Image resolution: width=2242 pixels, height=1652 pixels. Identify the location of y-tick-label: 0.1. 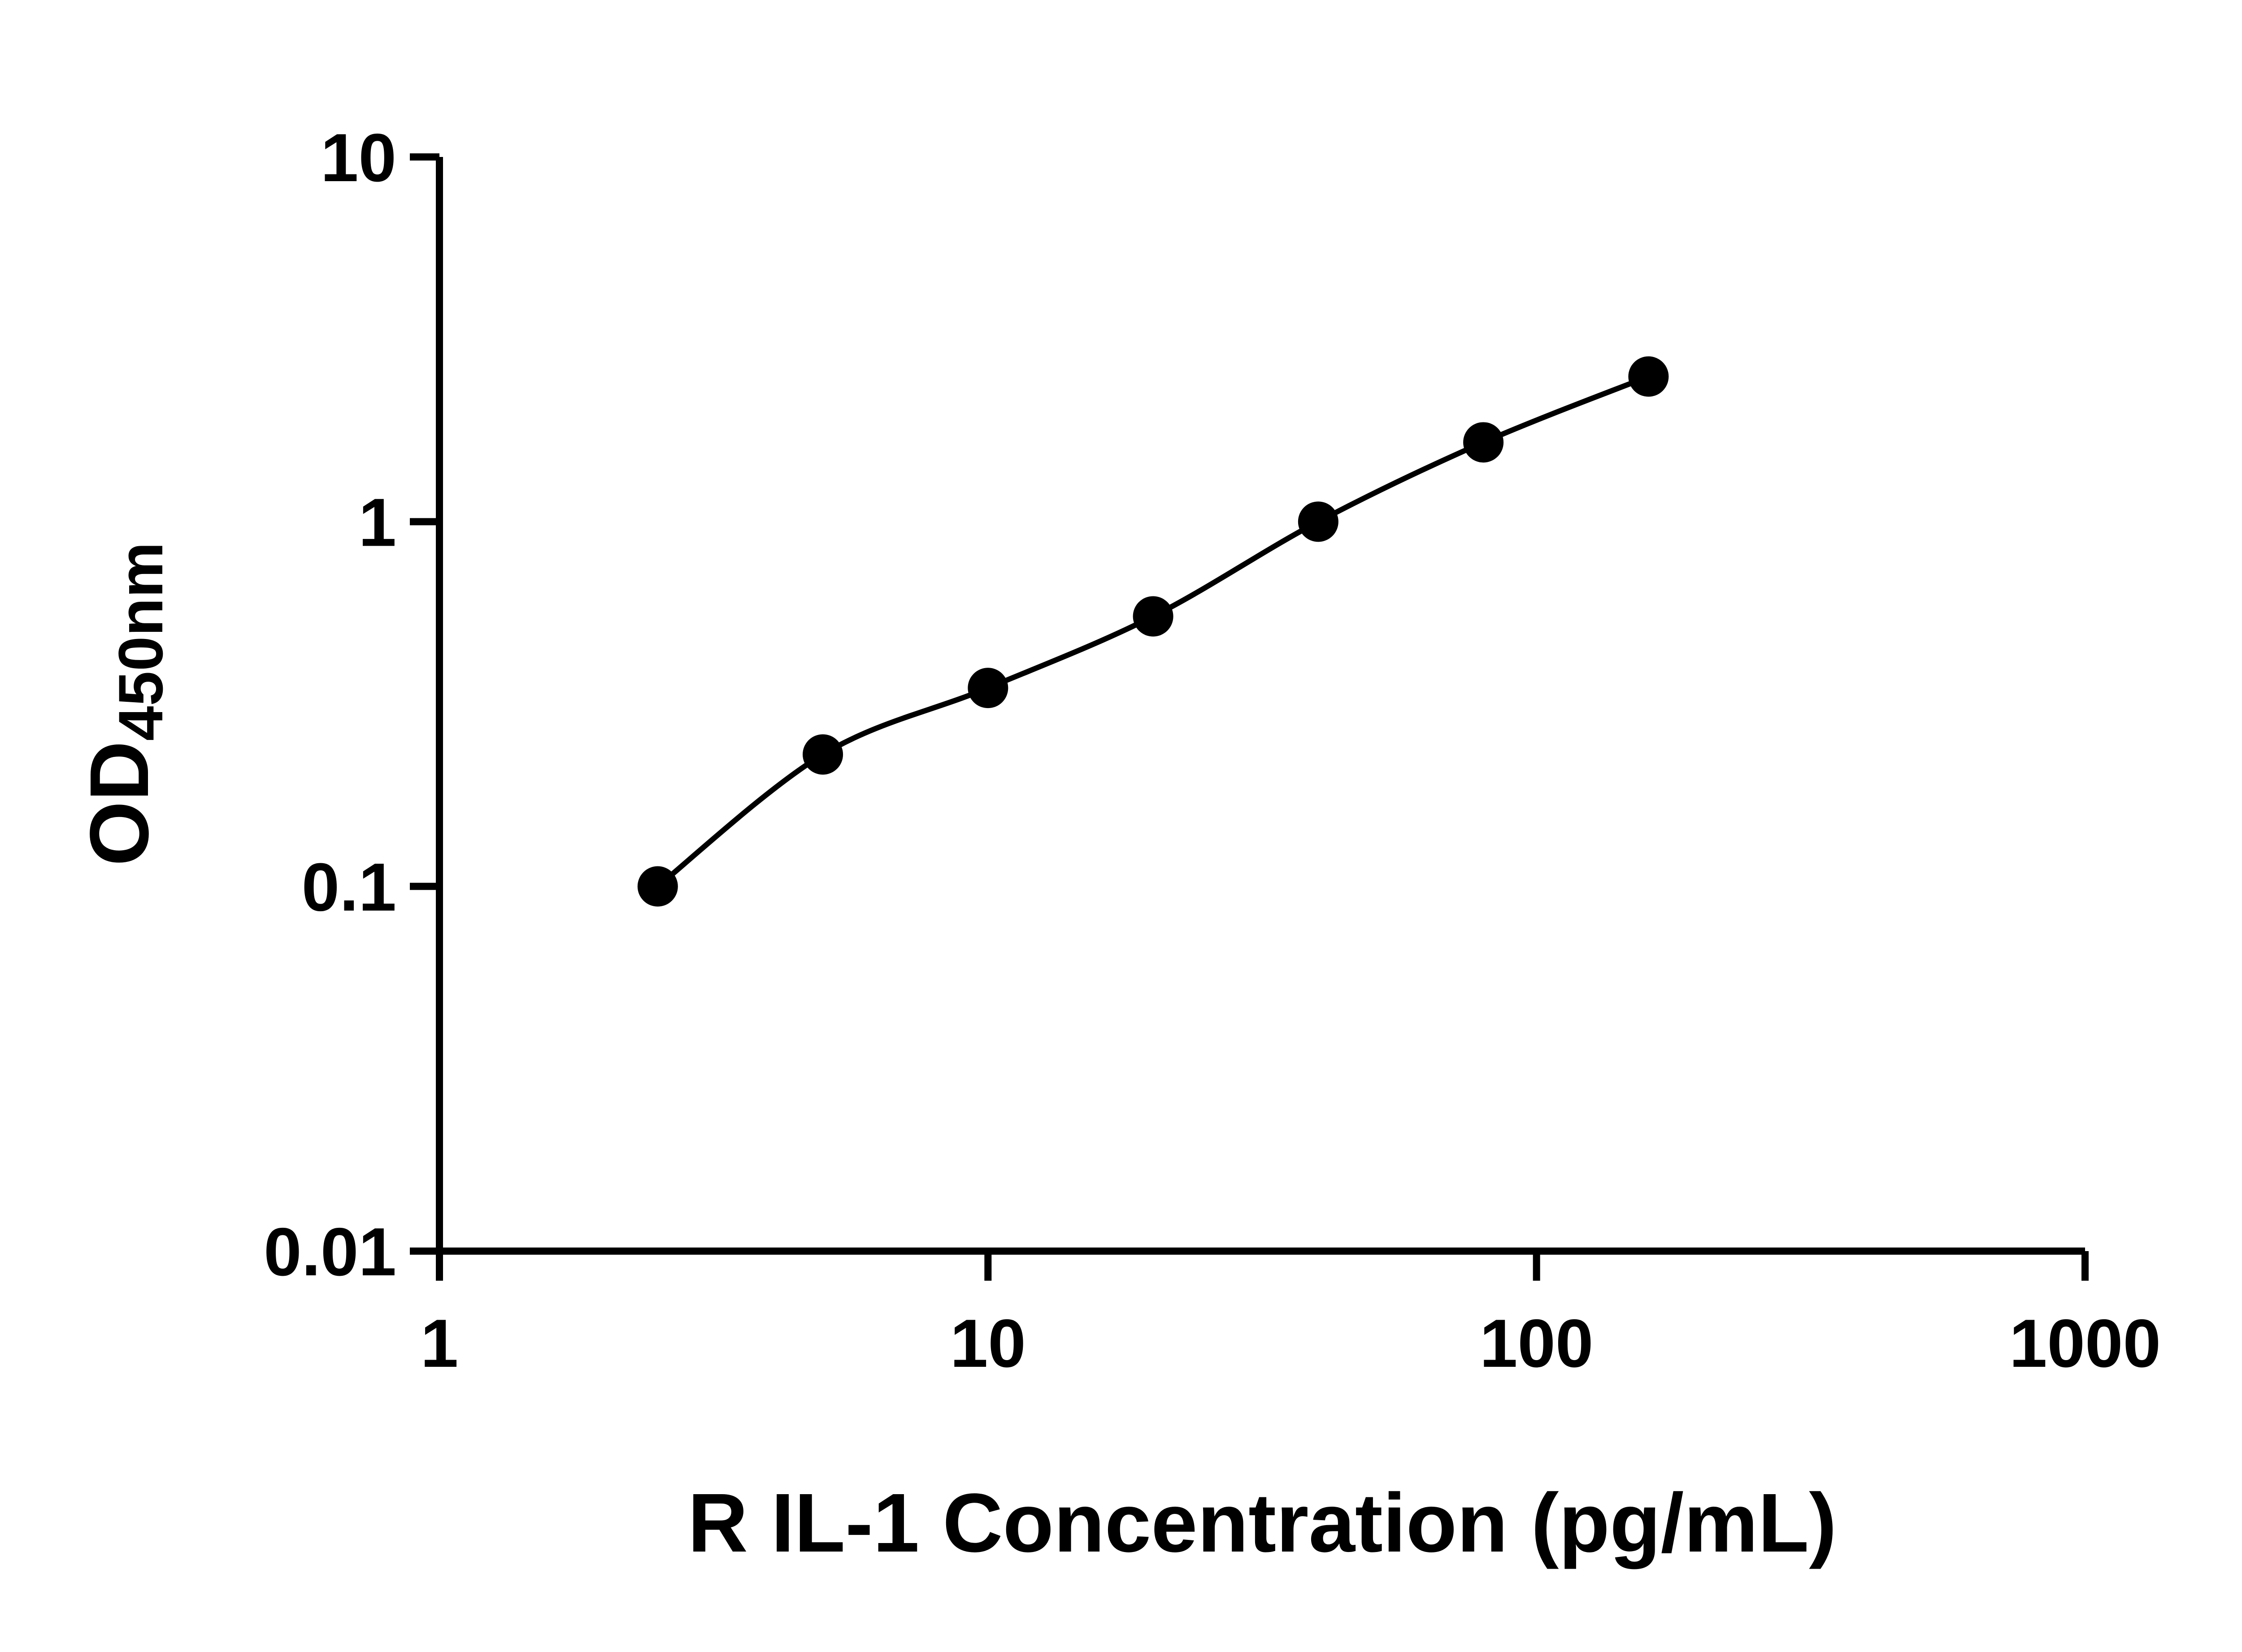
(349, 887).